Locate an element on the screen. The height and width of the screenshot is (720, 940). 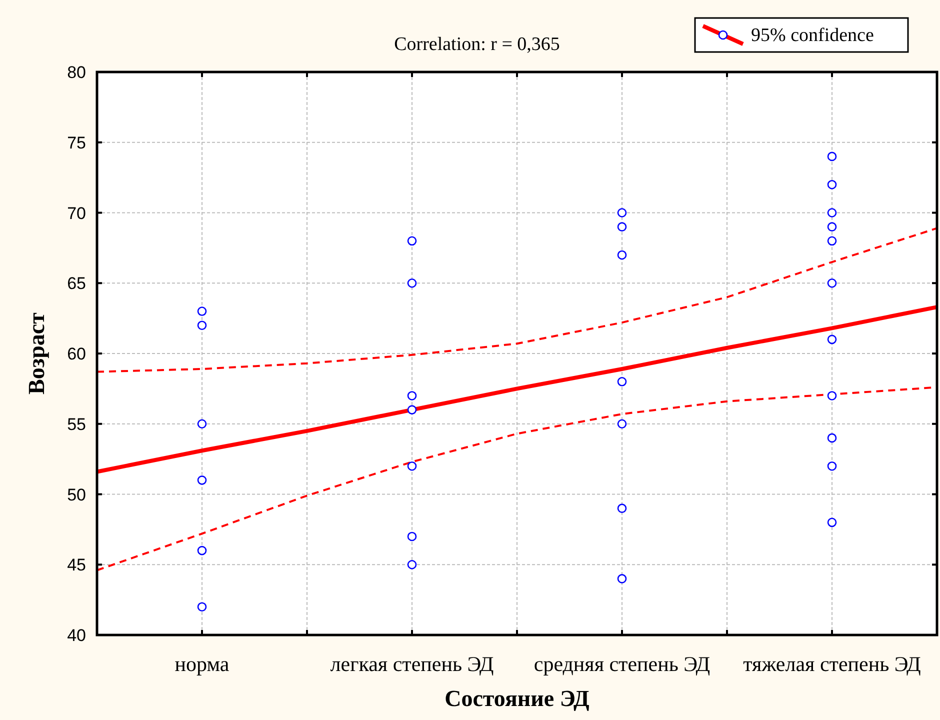
x-tick-label: норма is located at coordinates (202, 664).